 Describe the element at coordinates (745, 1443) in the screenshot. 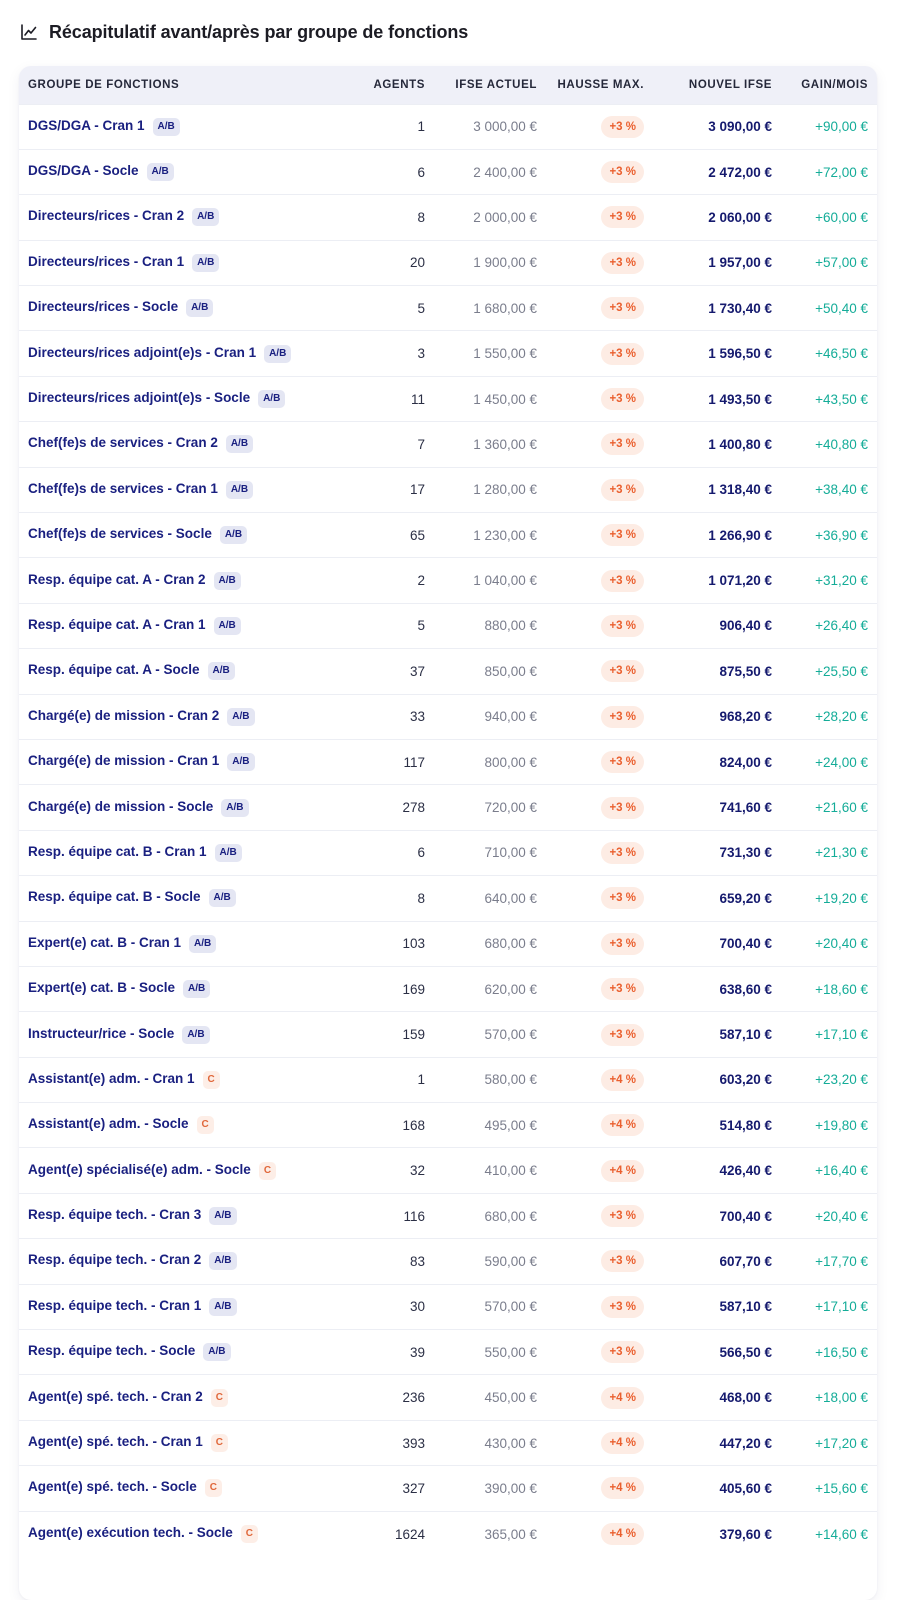

I see `cell-nouvel-ifse: 447,20 €` at that location.